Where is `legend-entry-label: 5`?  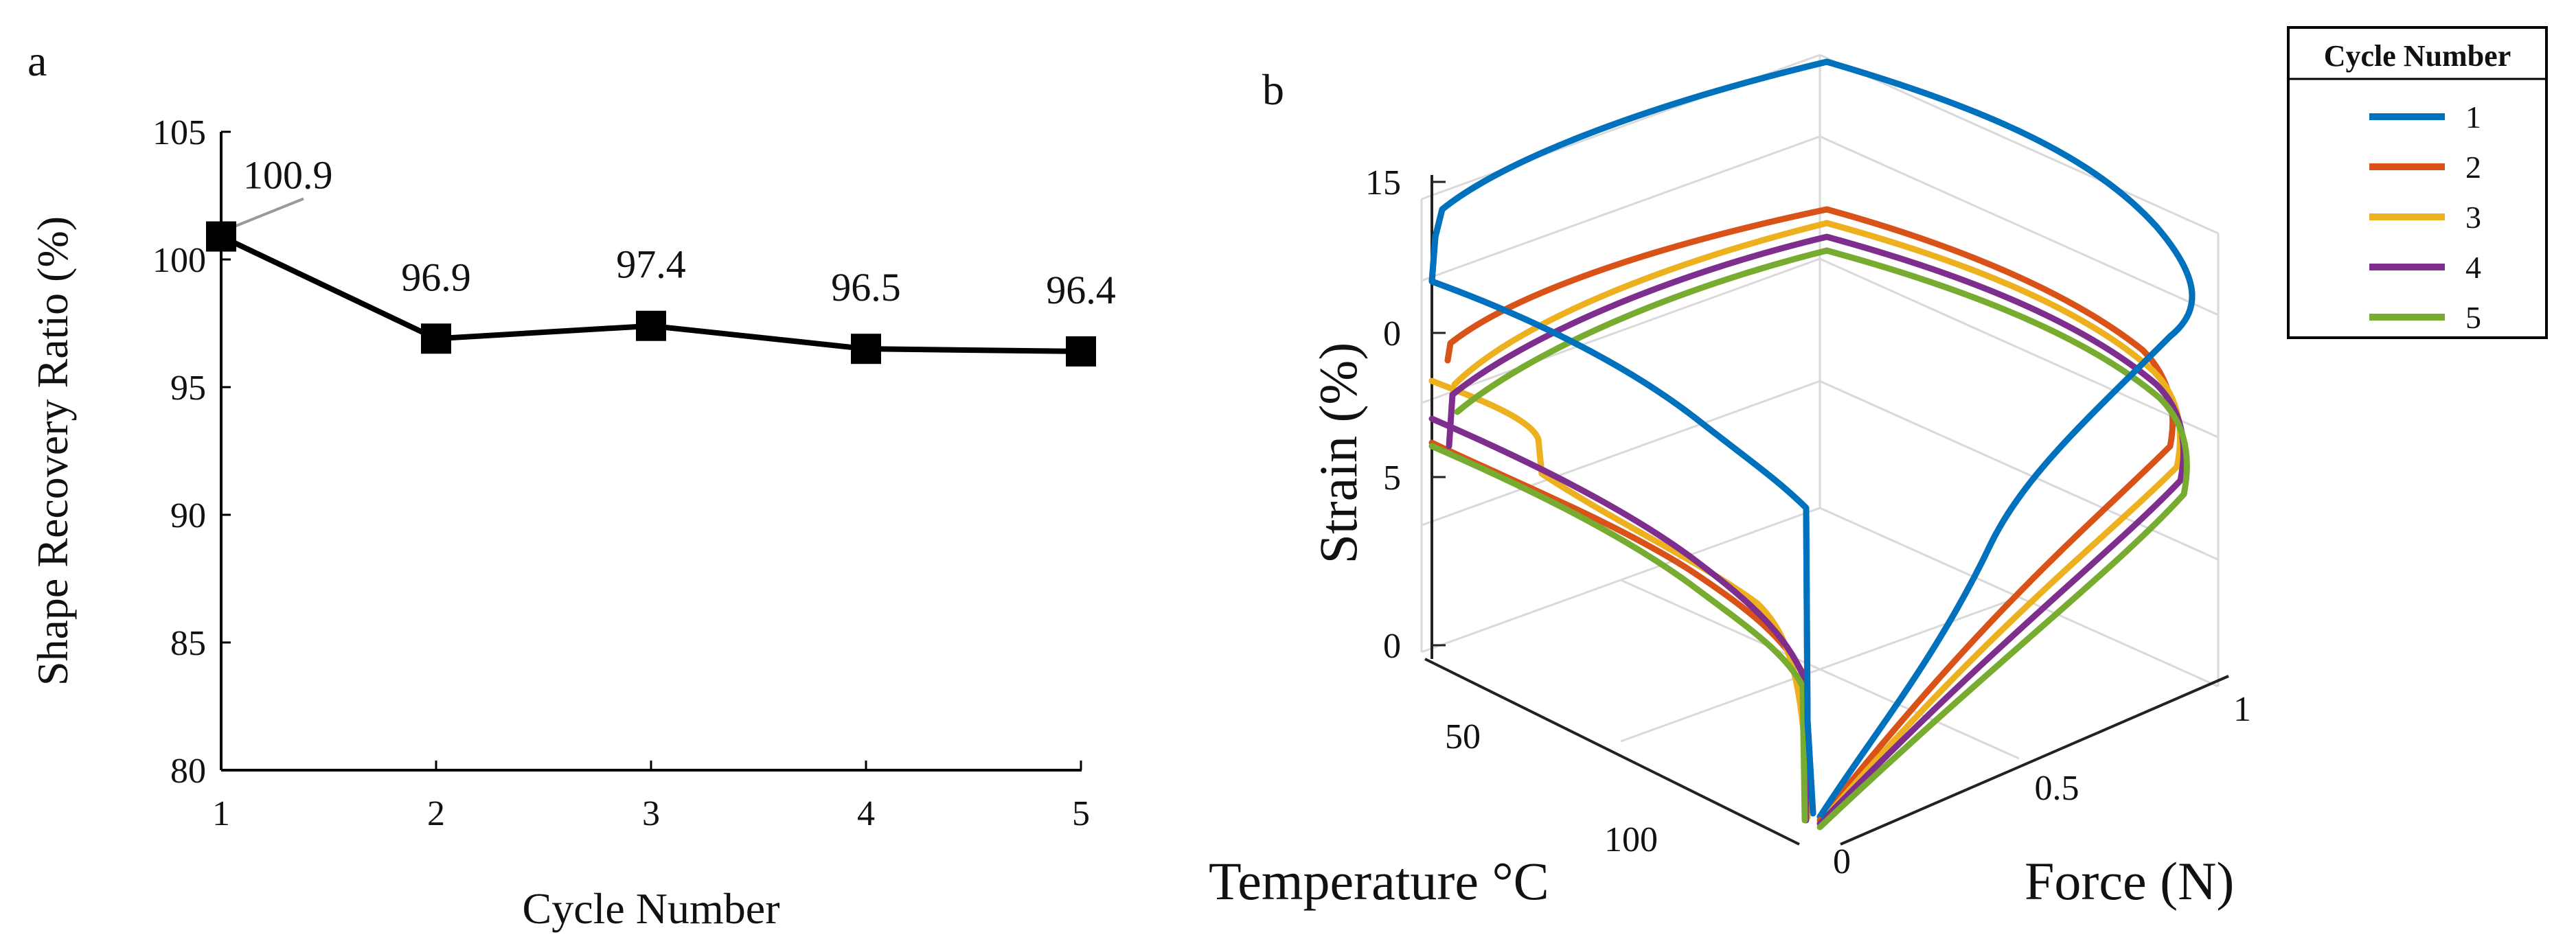 legend-entry-label: 5 is located at coordinates (2473, 317).